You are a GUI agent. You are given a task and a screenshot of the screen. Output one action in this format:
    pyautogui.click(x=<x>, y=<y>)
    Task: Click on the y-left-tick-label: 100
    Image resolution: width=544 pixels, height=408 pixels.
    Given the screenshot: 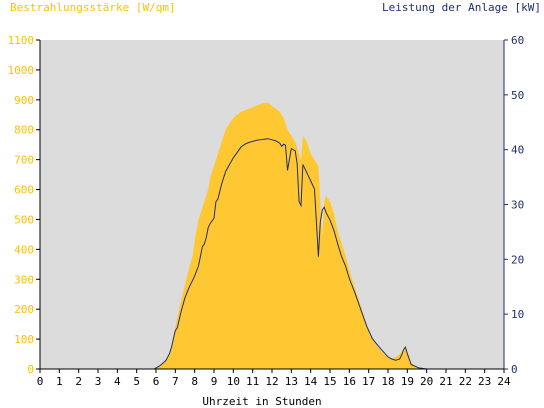 What is the action you would take?
    pyautogui.click(x=24, y=339)
    